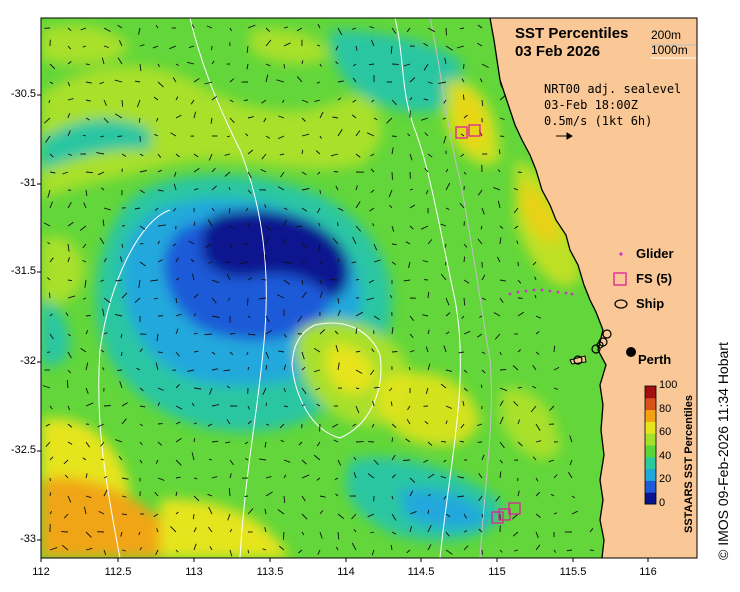 This screenshot has height=592, width=740. What do you see at coordinates (118, 572) in the screenshot?
I see `x-tick-label: 112.5` at bounding box center [118, 572].